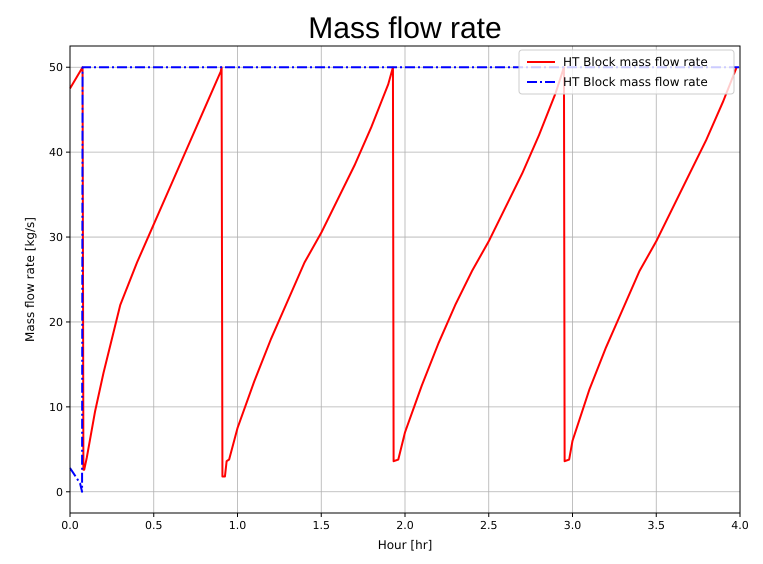 Image resolution: width=763 pixels, height=564 pixels. I want to click on x-tick-label: 2.5, so click(489, 525).